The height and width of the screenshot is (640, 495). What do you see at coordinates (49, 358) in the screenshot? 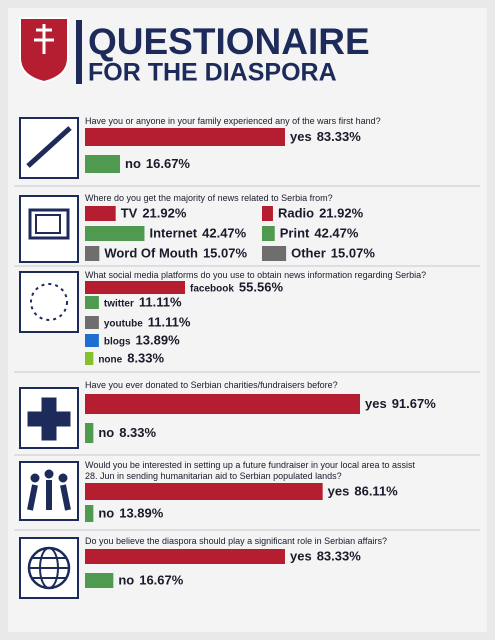
I see `icons` at bounding box center [49, 358].